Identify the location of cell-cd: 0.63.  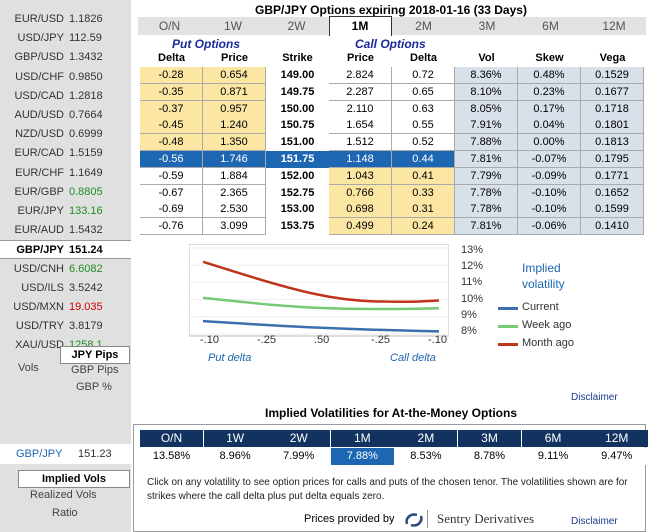
(423, 109).